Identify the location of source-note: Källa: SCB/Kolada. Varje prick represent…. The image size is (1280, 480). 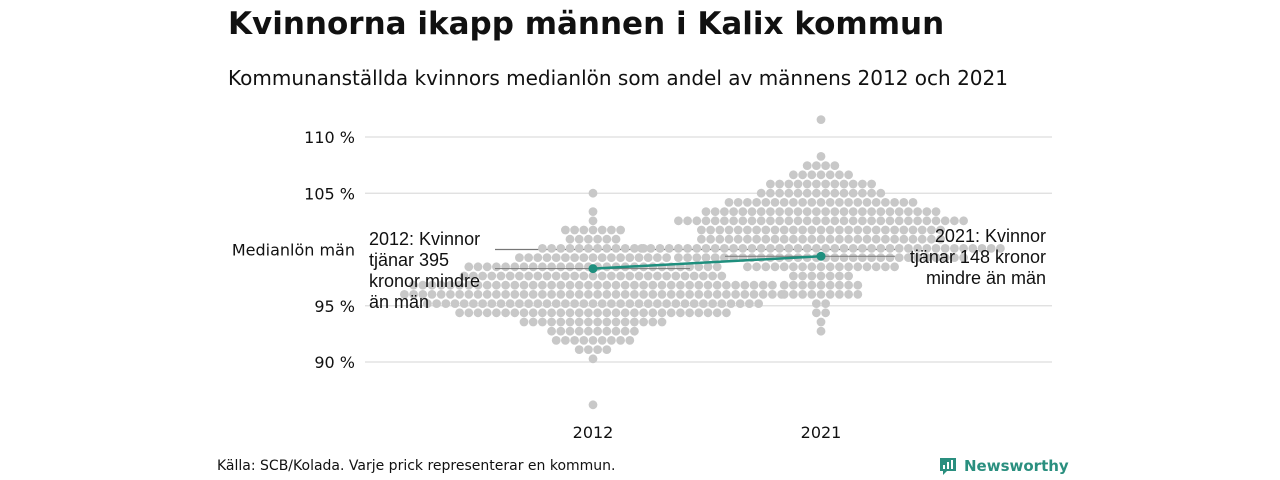
(416, 466).